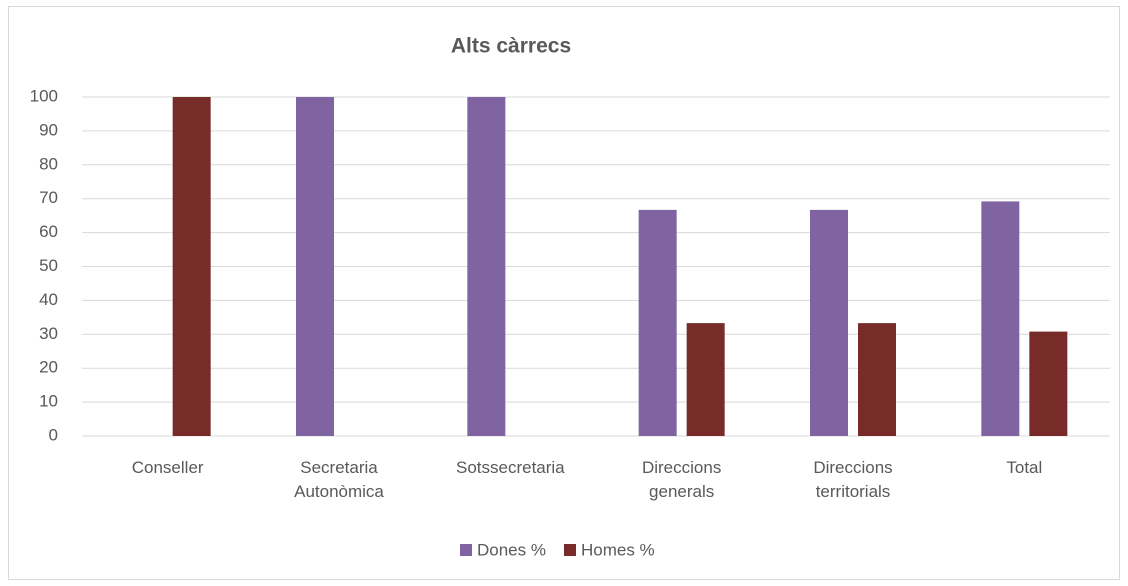 The width and height of the screenshot is (1128, 586). What do you see at coordinates (48, 163) in the screenshot?
I see `y-tick-label: 80` at bounding box center [48, 163].